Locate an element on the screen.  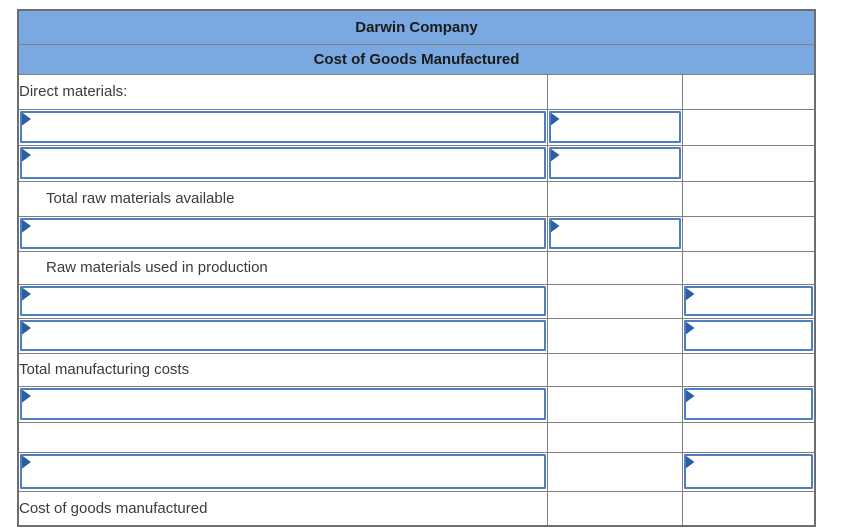
cell-mfg-item1-description is located at coordinates (282, 301).